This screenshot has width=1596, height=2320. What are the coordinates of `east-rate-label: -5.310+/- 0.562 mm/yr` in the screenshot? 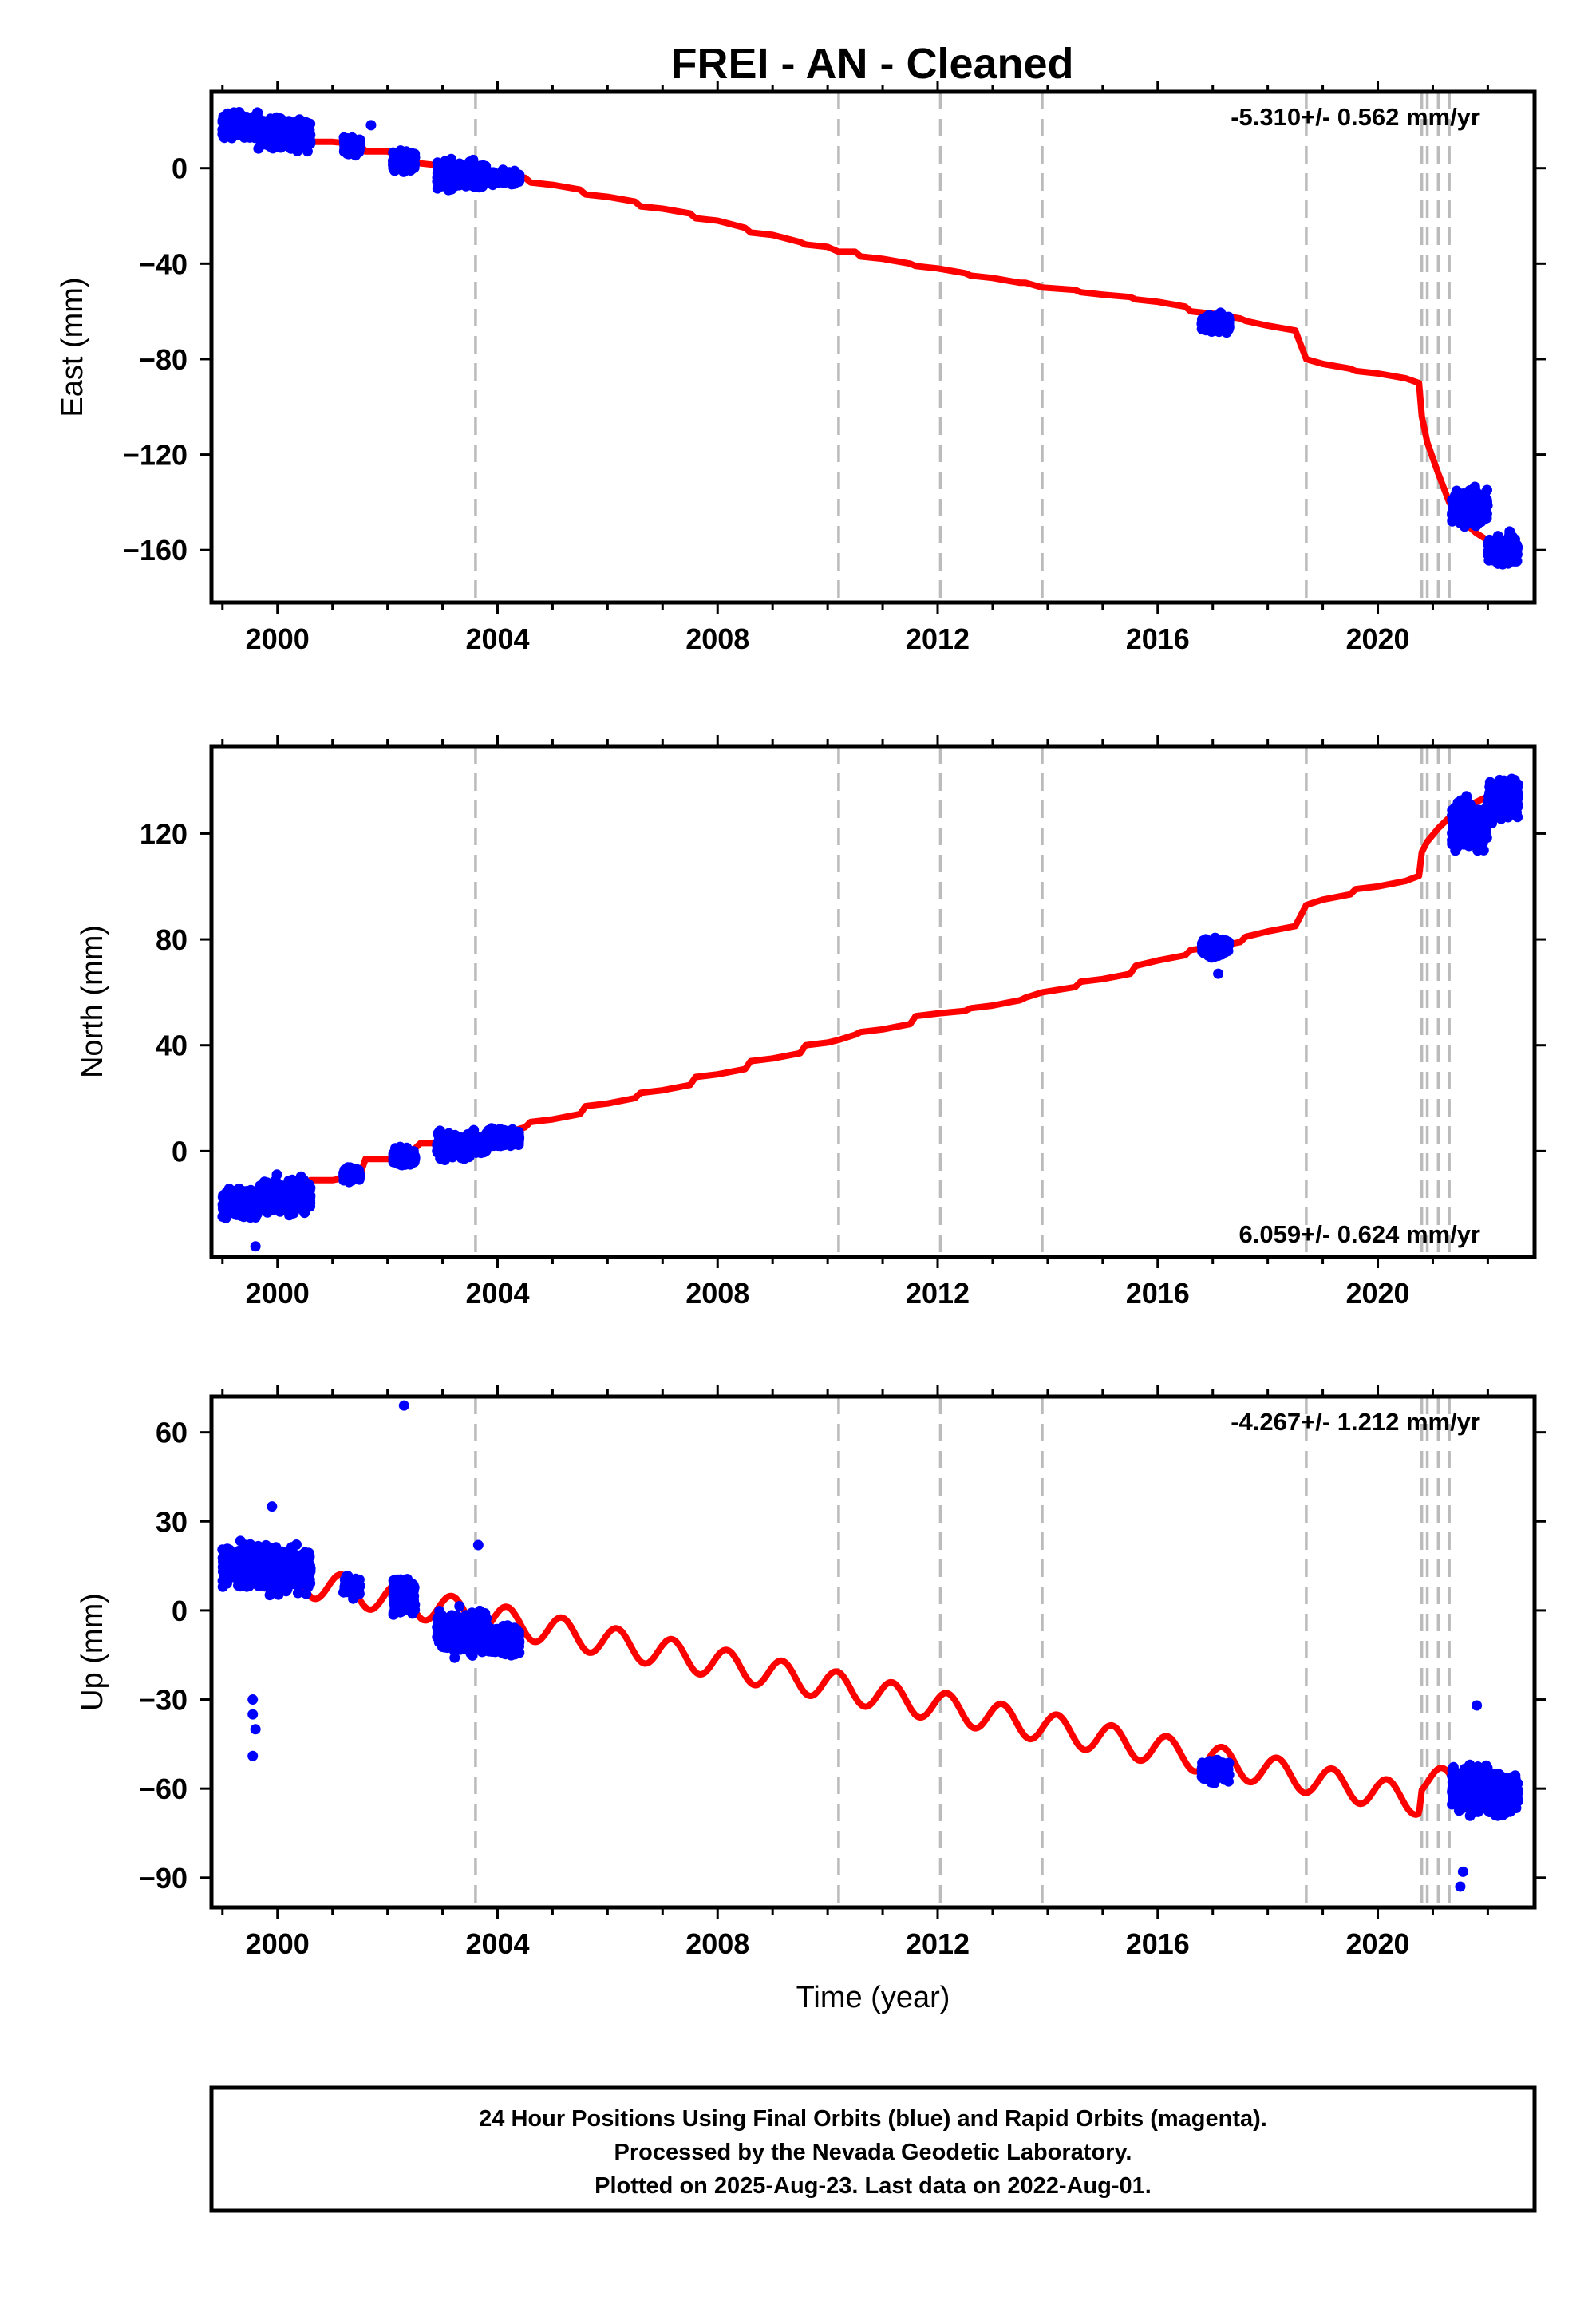 It's located at (1355, 117).